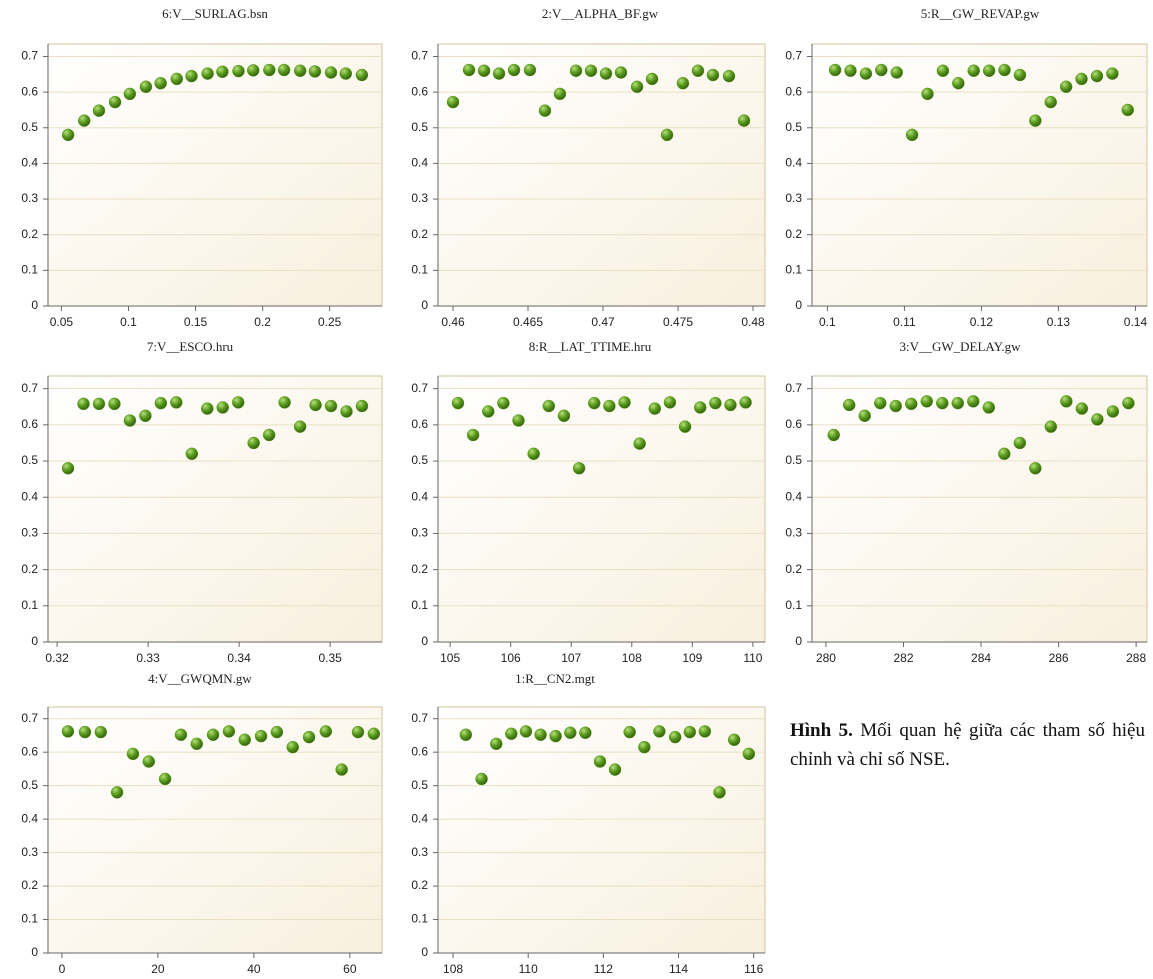  I want to click on x-tick-label: 0.05, so click(62, 322).